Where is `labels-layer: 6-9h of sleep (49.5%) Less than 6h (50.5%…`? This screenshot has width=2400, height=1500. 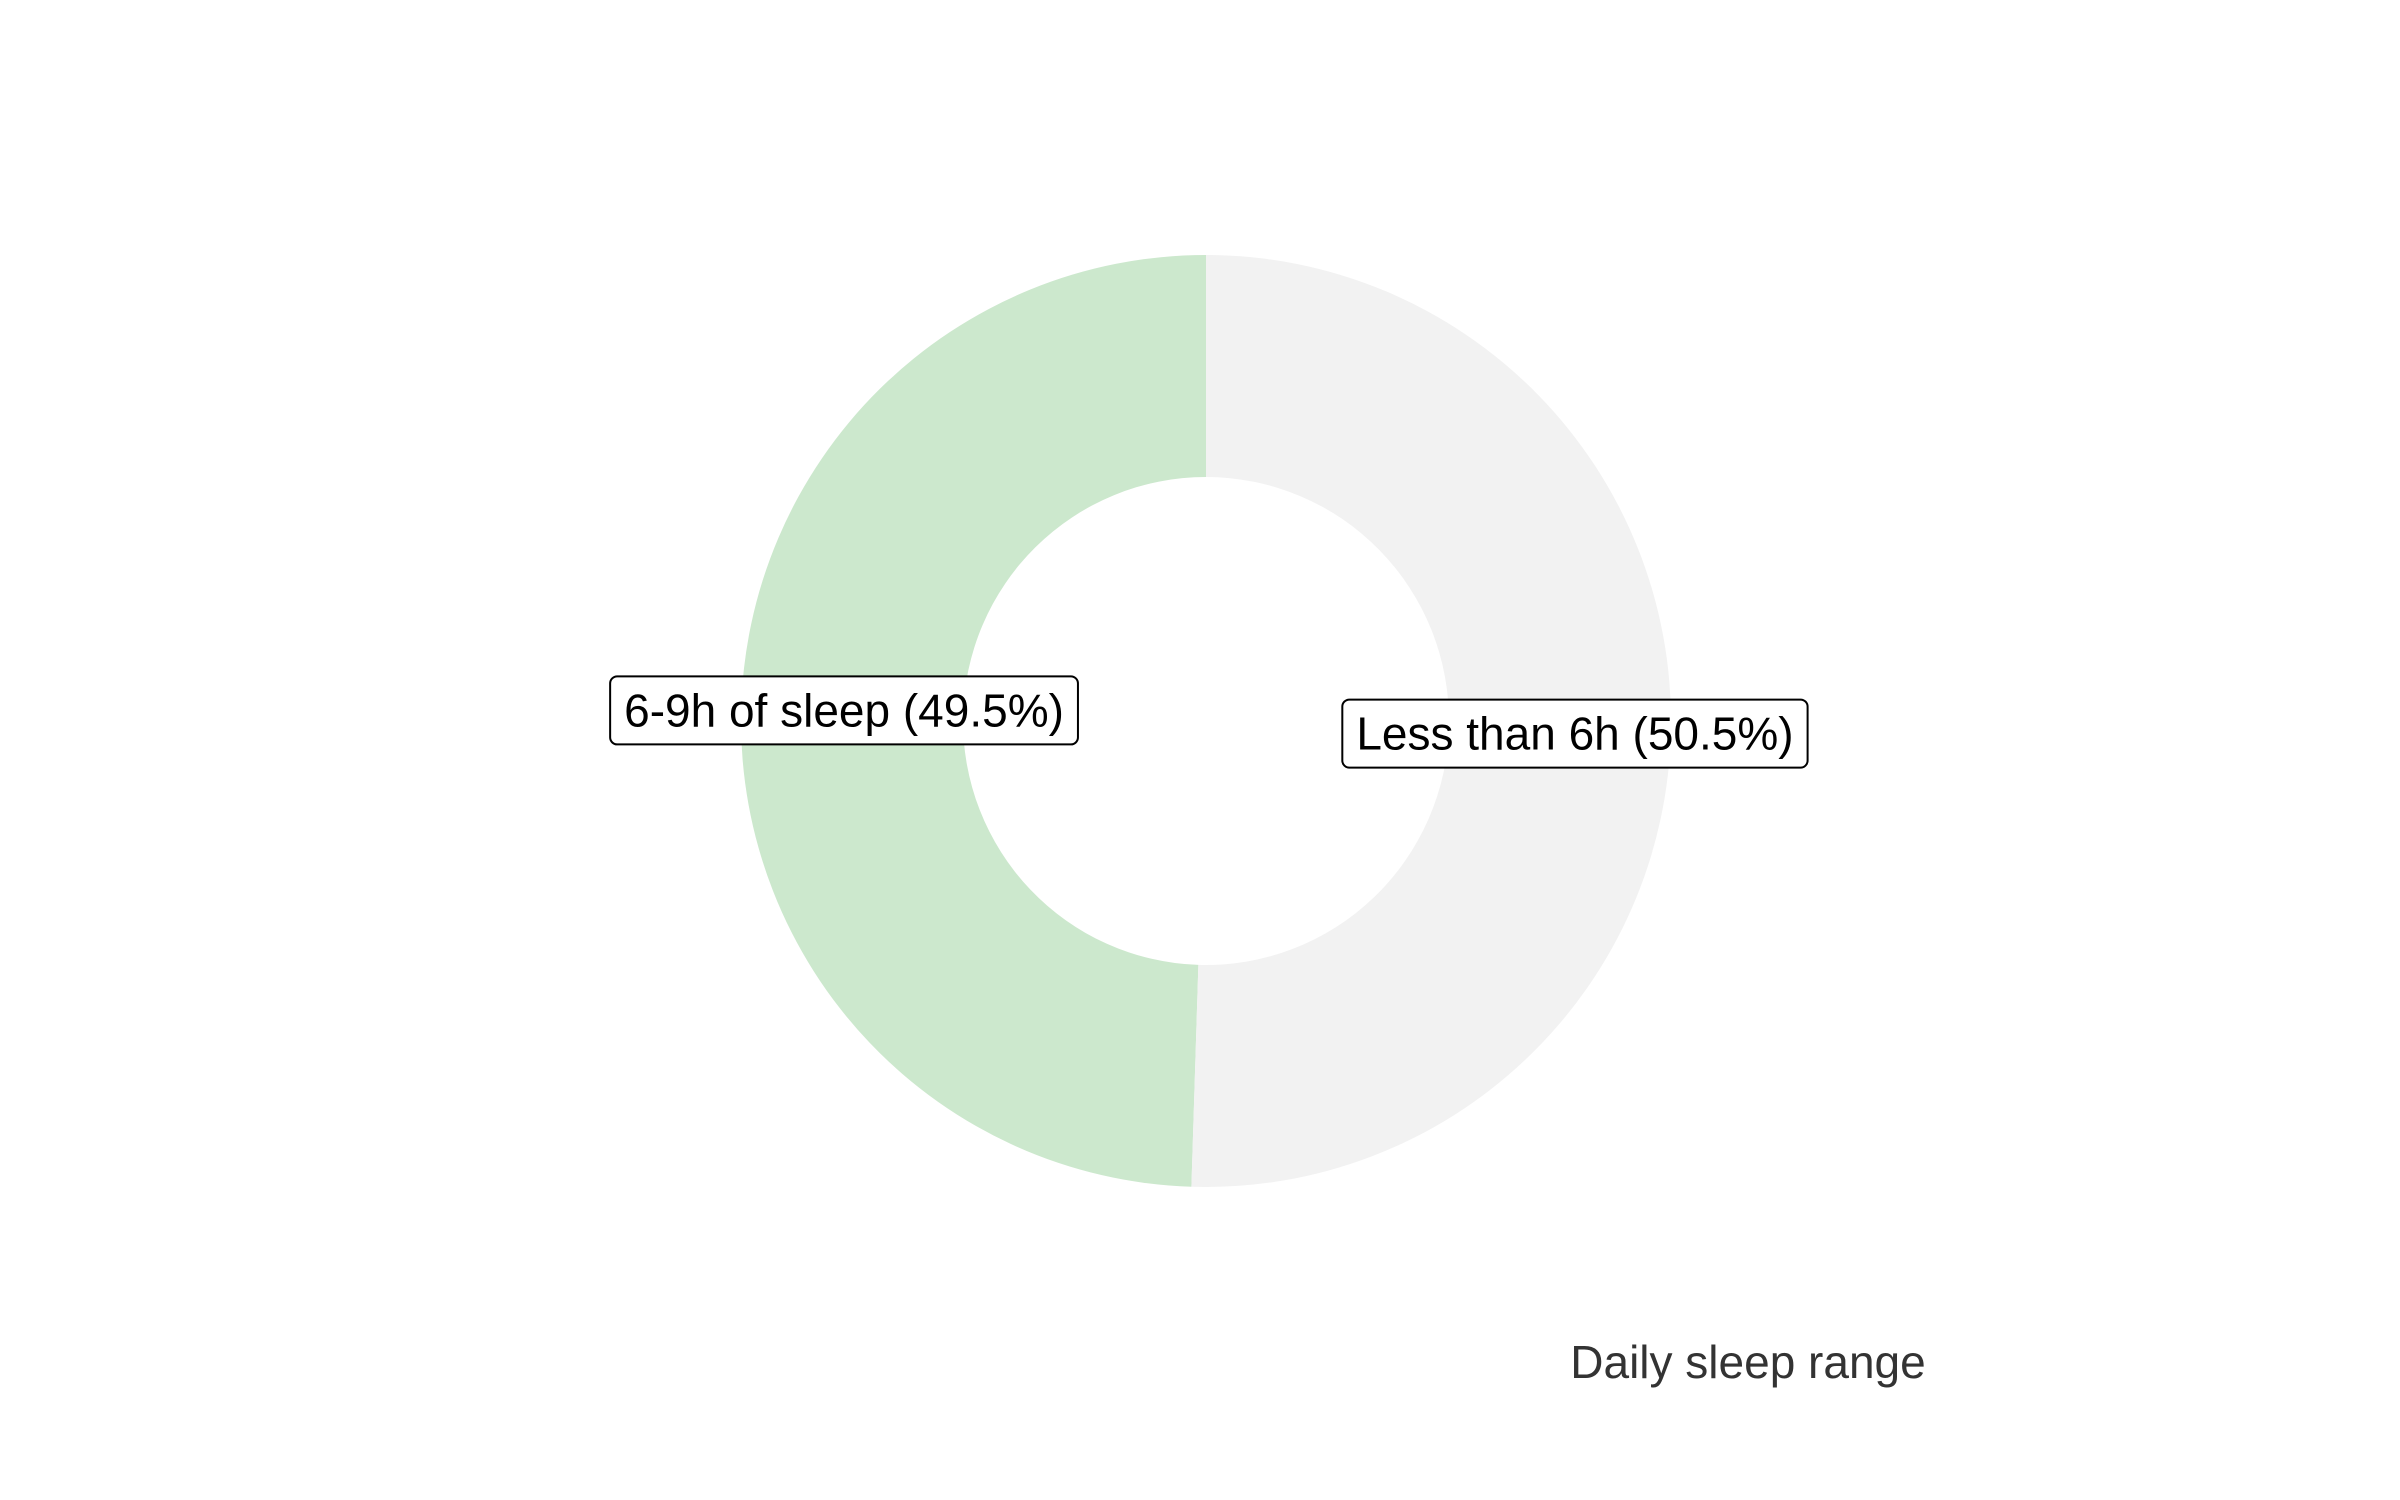 labels-layer: 6-9h of sleep (49.5%) Less than 6h (50.5%… is located at coordinates (1209, 722).